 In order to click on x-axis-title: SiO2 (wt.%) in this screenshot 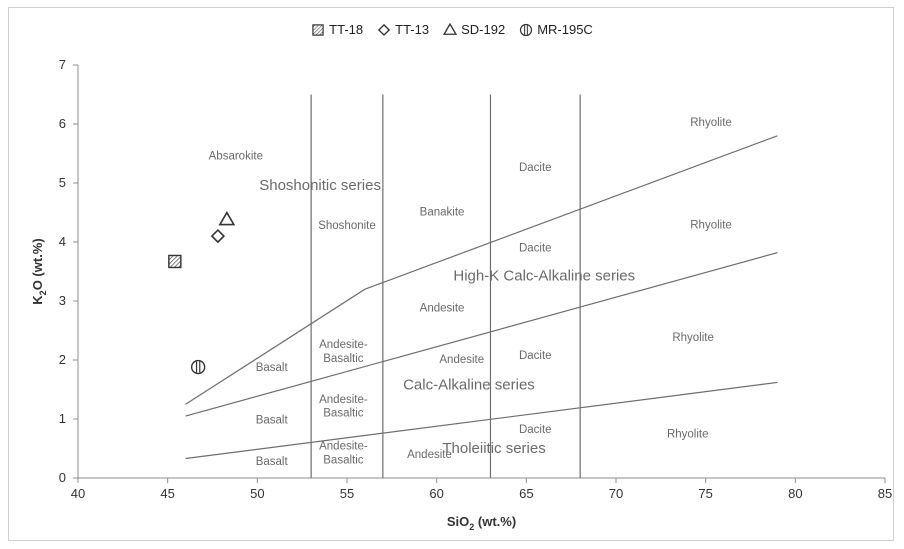, I will do `click(481, 523)`.